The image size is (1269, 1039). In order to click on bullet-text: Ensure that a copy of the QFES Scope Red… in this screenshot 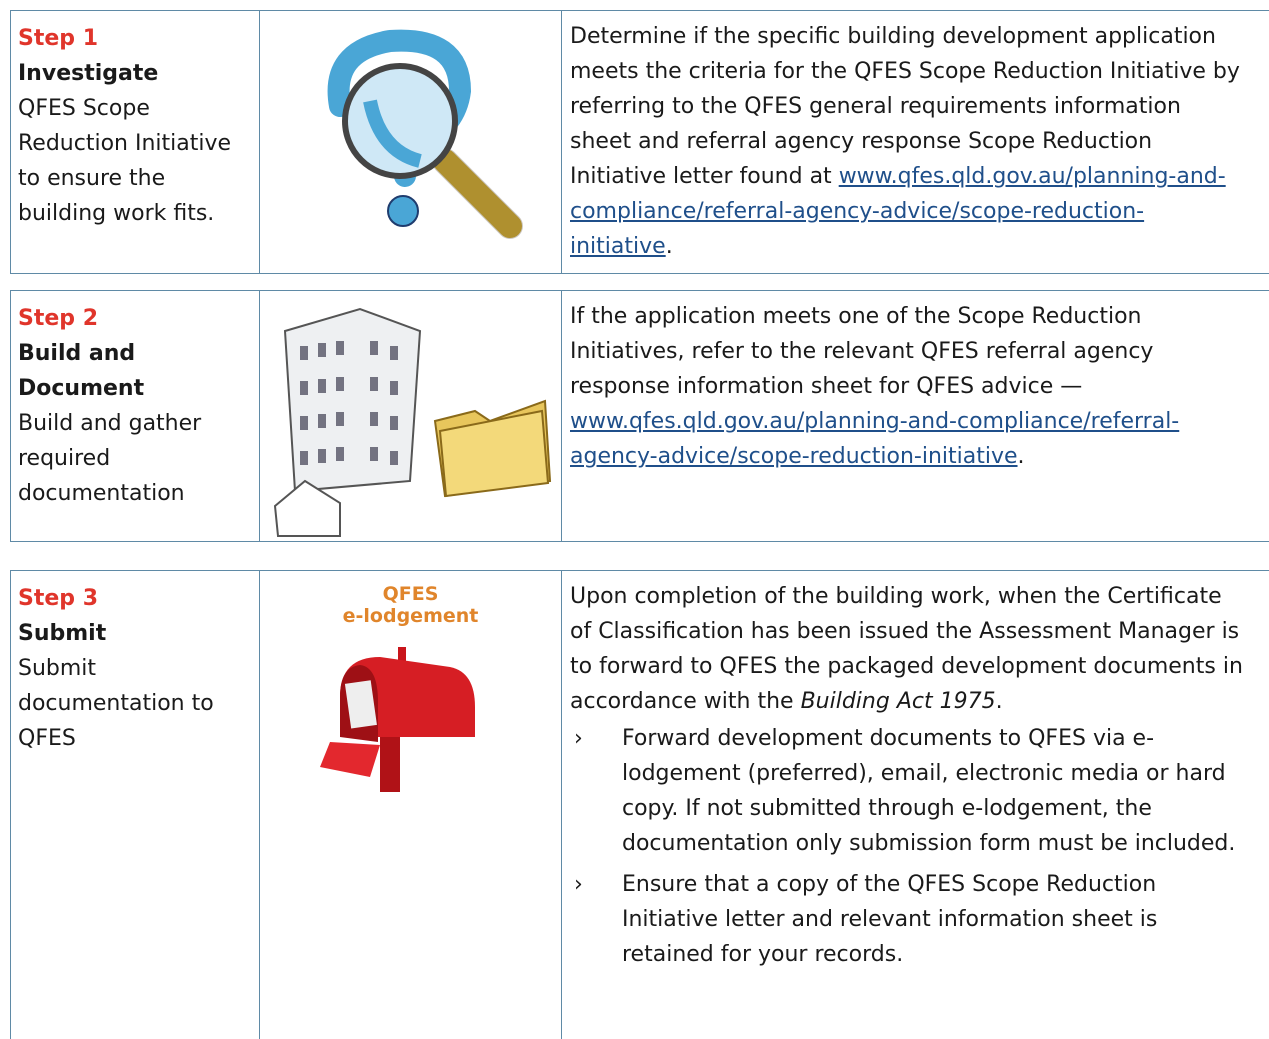, I will do `click(890, 919)`.